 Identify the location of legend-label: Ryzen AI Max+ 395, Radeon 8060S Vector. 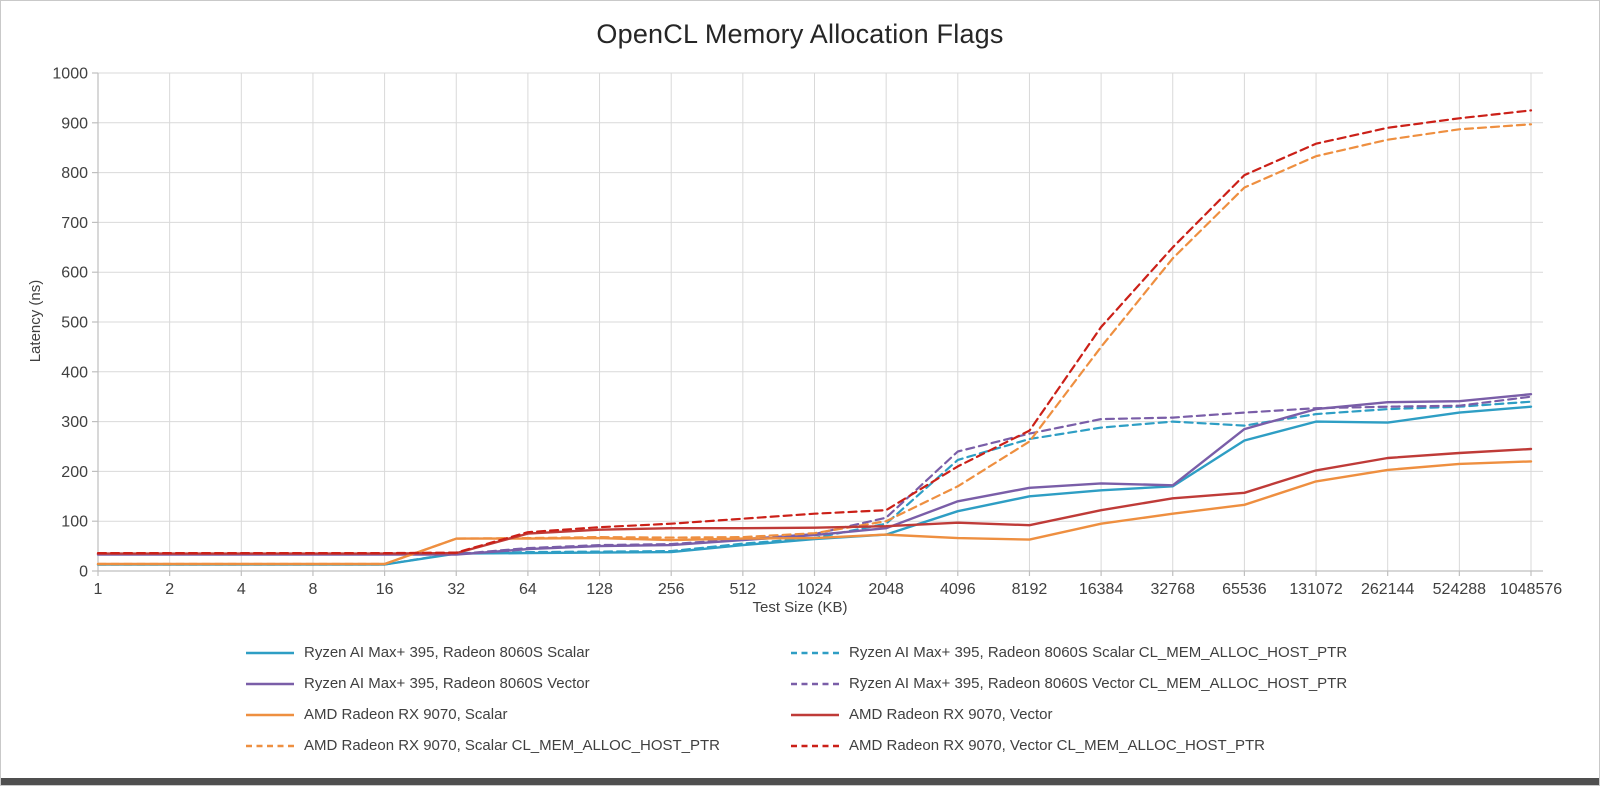
(447, 683).